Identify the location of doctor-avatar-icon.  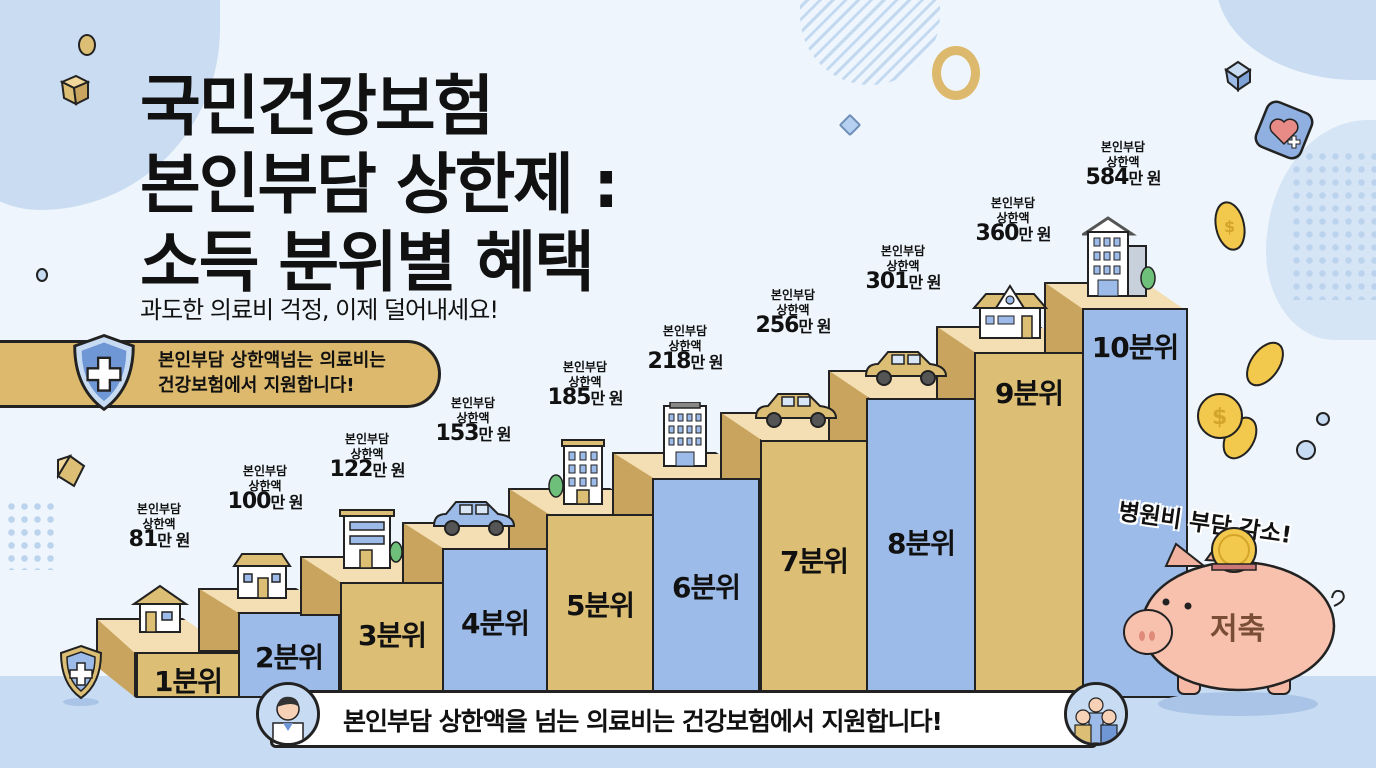
(288, 714).